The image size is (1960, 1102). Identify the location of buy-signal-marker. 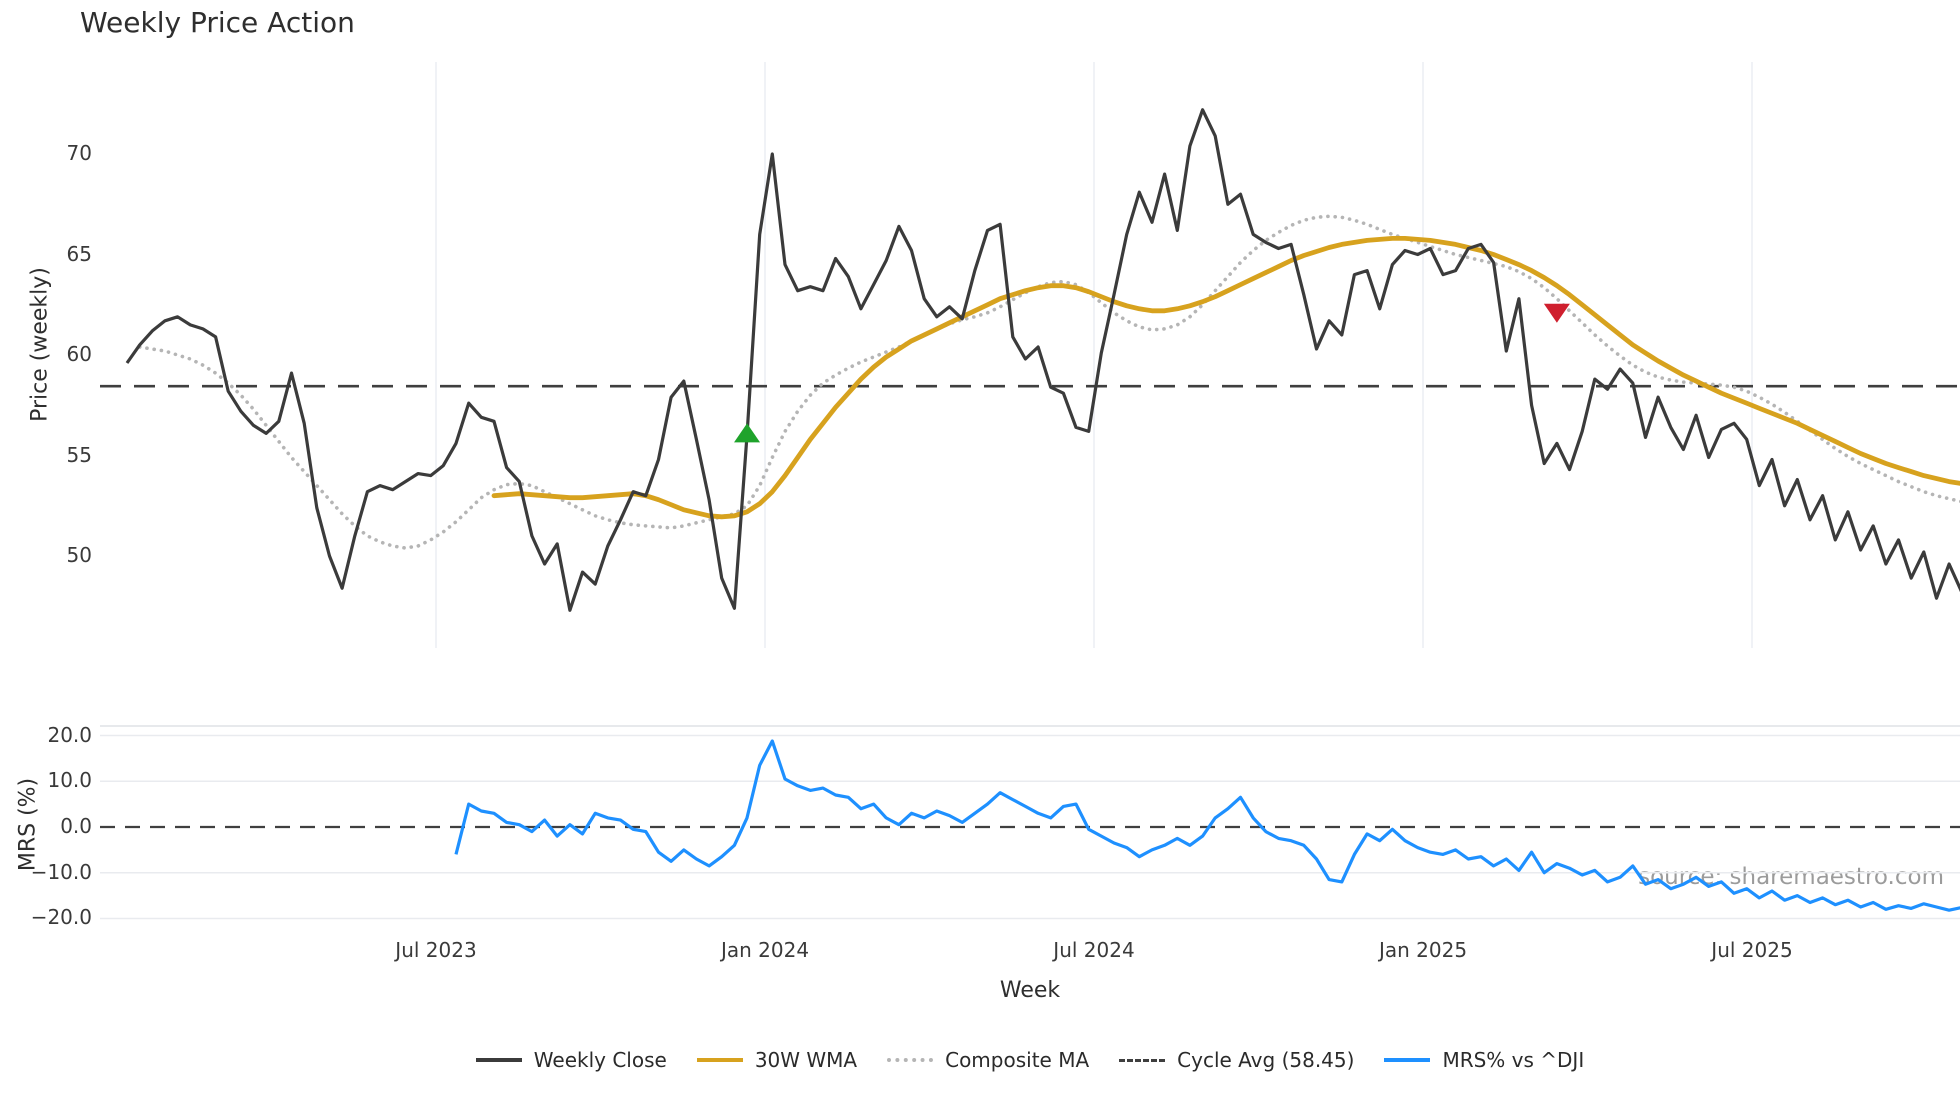
(747, 433).